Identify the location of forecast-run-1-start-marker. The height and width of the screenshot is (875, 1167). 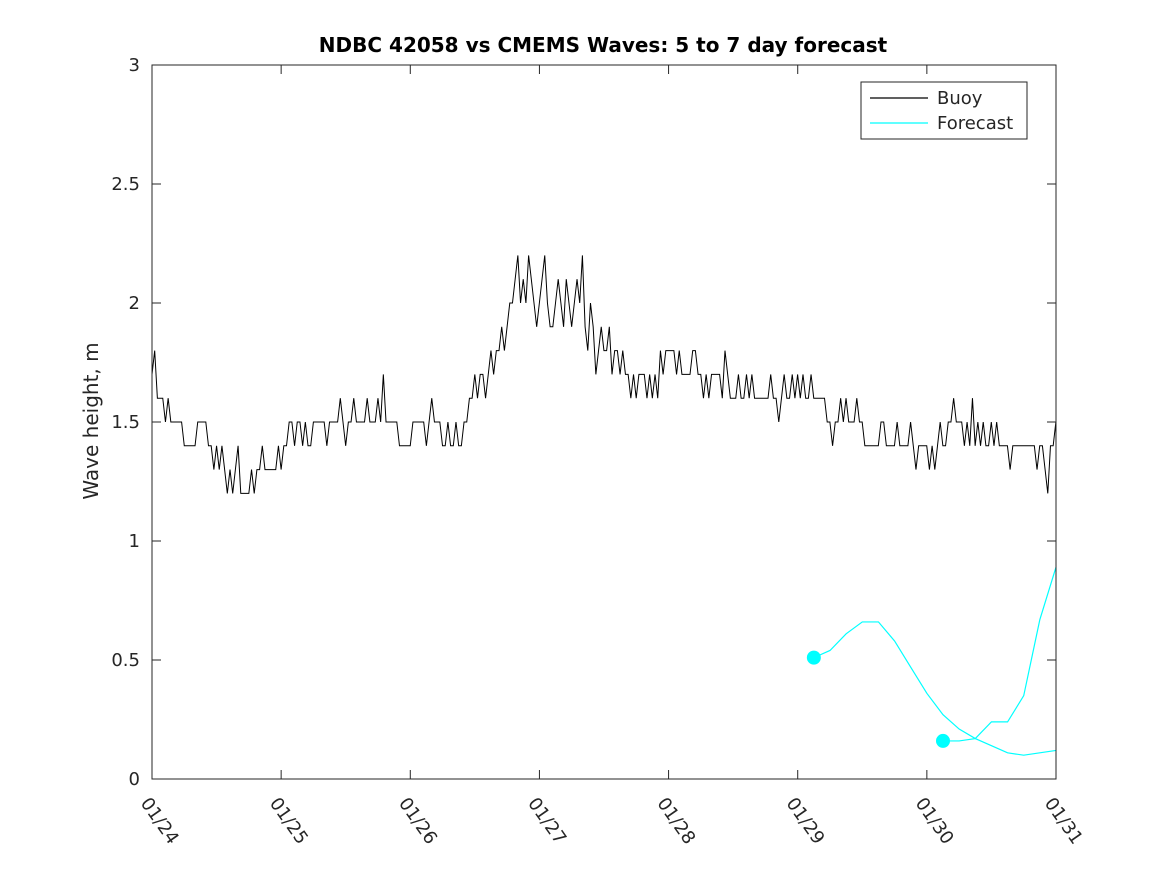
(813, 657).